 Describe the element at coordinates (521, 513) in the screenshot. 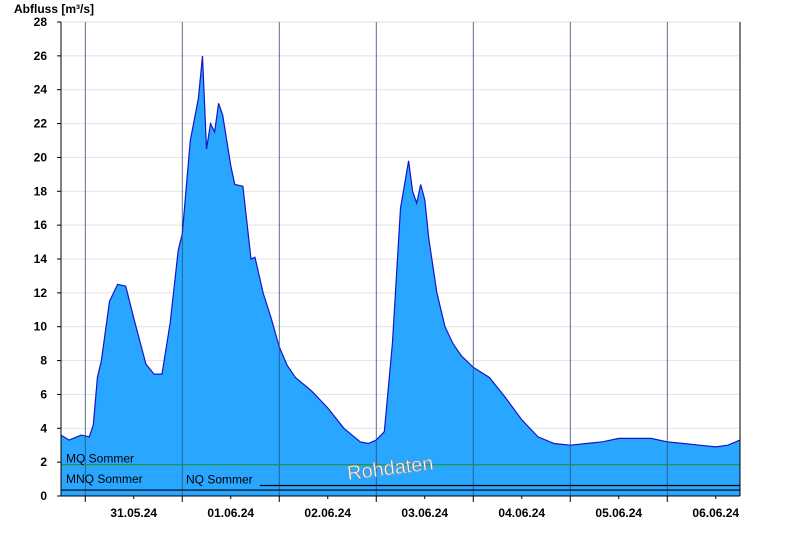

I see `x-tick-label: 04.06.24` at that location.